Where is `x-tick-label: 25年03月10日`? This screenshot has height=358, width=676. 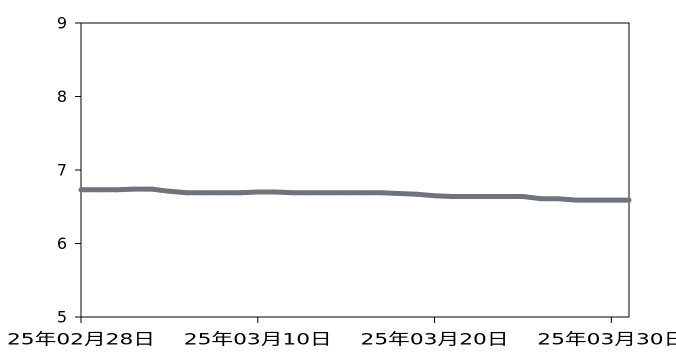
x-tick-label: 25年03月10日 is located at coordinates (258, 339).